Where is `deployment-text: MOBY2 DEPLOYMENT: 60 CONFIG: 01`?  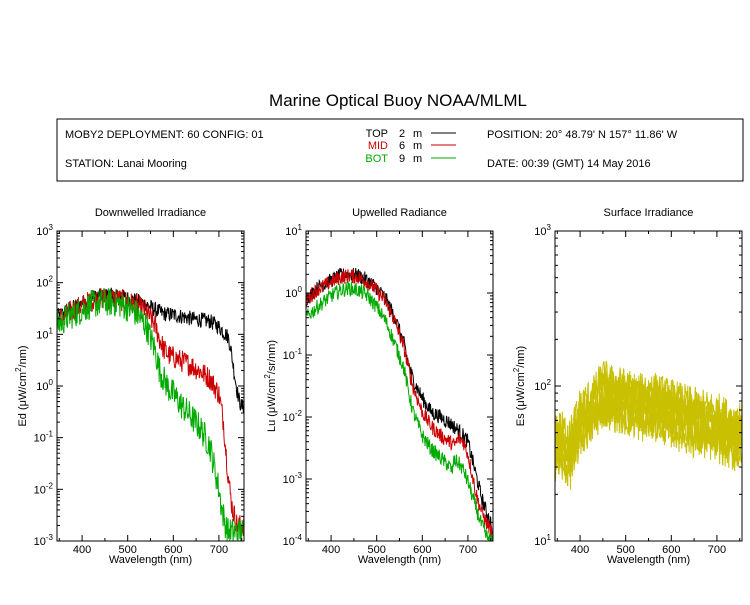 deployment-text: MOBY2 DEPLOYMENT: 60 CONFIG: 01 is located at coordinates (164, 135).